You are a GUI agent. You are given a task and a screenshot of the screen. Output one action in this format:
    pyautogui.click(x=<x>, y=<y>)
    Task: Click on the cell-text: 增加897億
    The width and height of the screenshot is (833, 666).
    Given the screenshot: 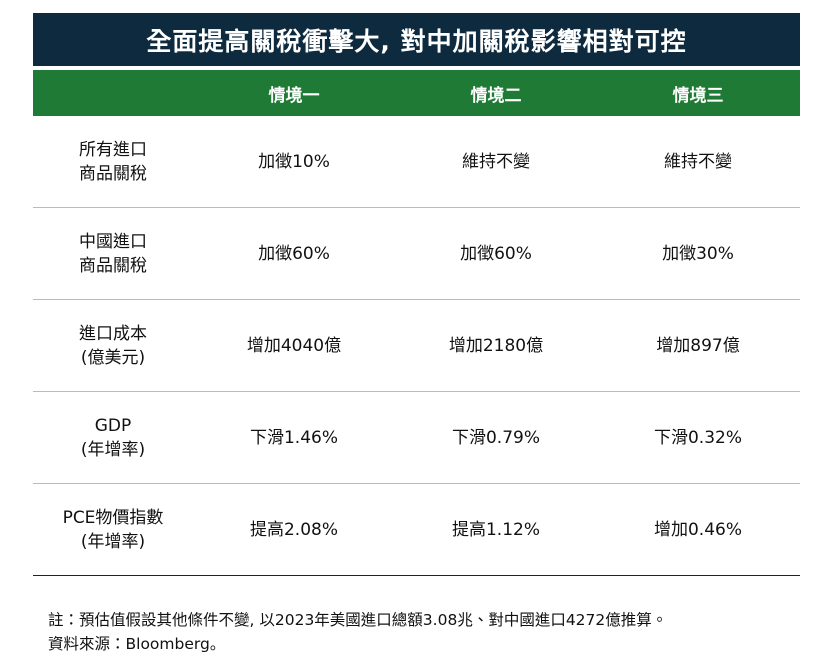 What is the action you would take?
    pyautogui.click(x=698, y=345)
    